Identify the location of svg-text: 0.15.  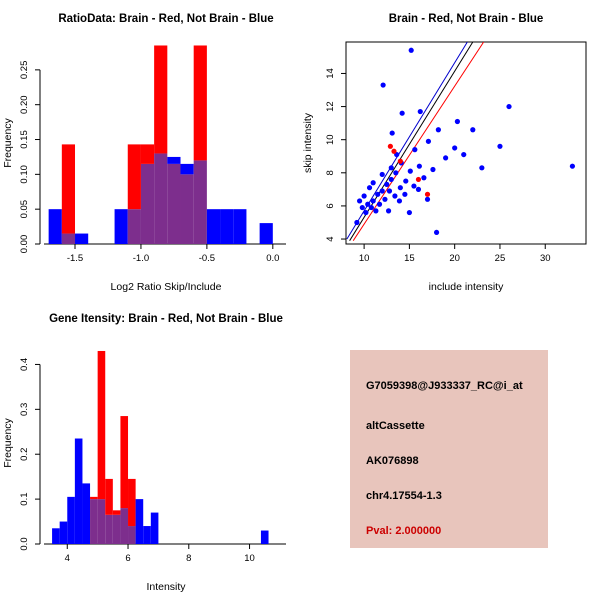
(24, 139).